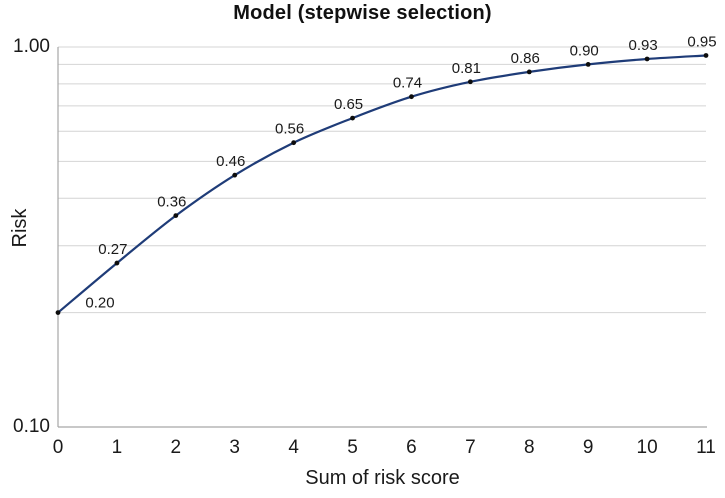 This screenshot has height=498, width=725. I want to click on y-axis-tick-label-min: 0.10, so click(31, 426).